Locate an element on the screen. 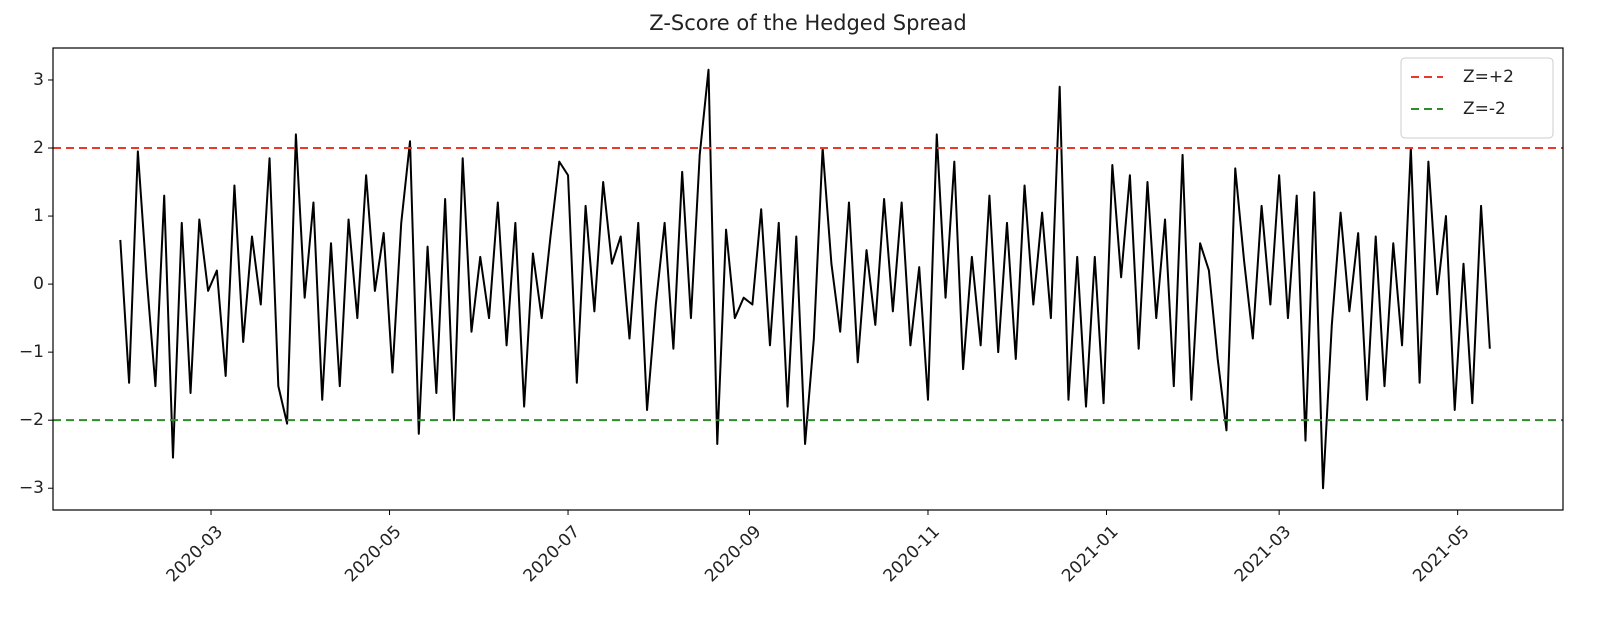 This screenshot has height=624, width=1600. y-tick-label: −1 is located at coordinates (31, 352).